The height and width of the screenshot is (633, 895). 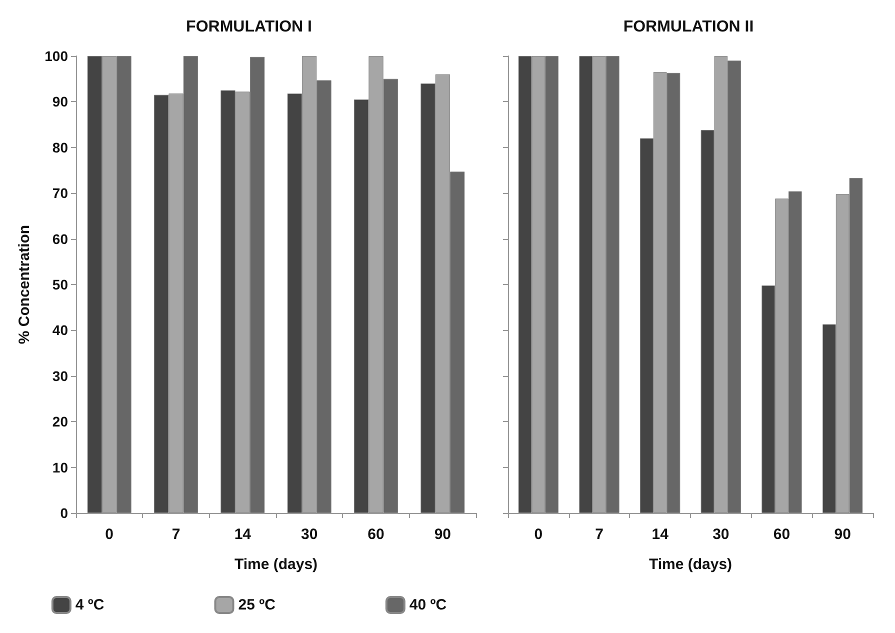 I want to click on y-tick-label: 90, so click(x=60, y=102).